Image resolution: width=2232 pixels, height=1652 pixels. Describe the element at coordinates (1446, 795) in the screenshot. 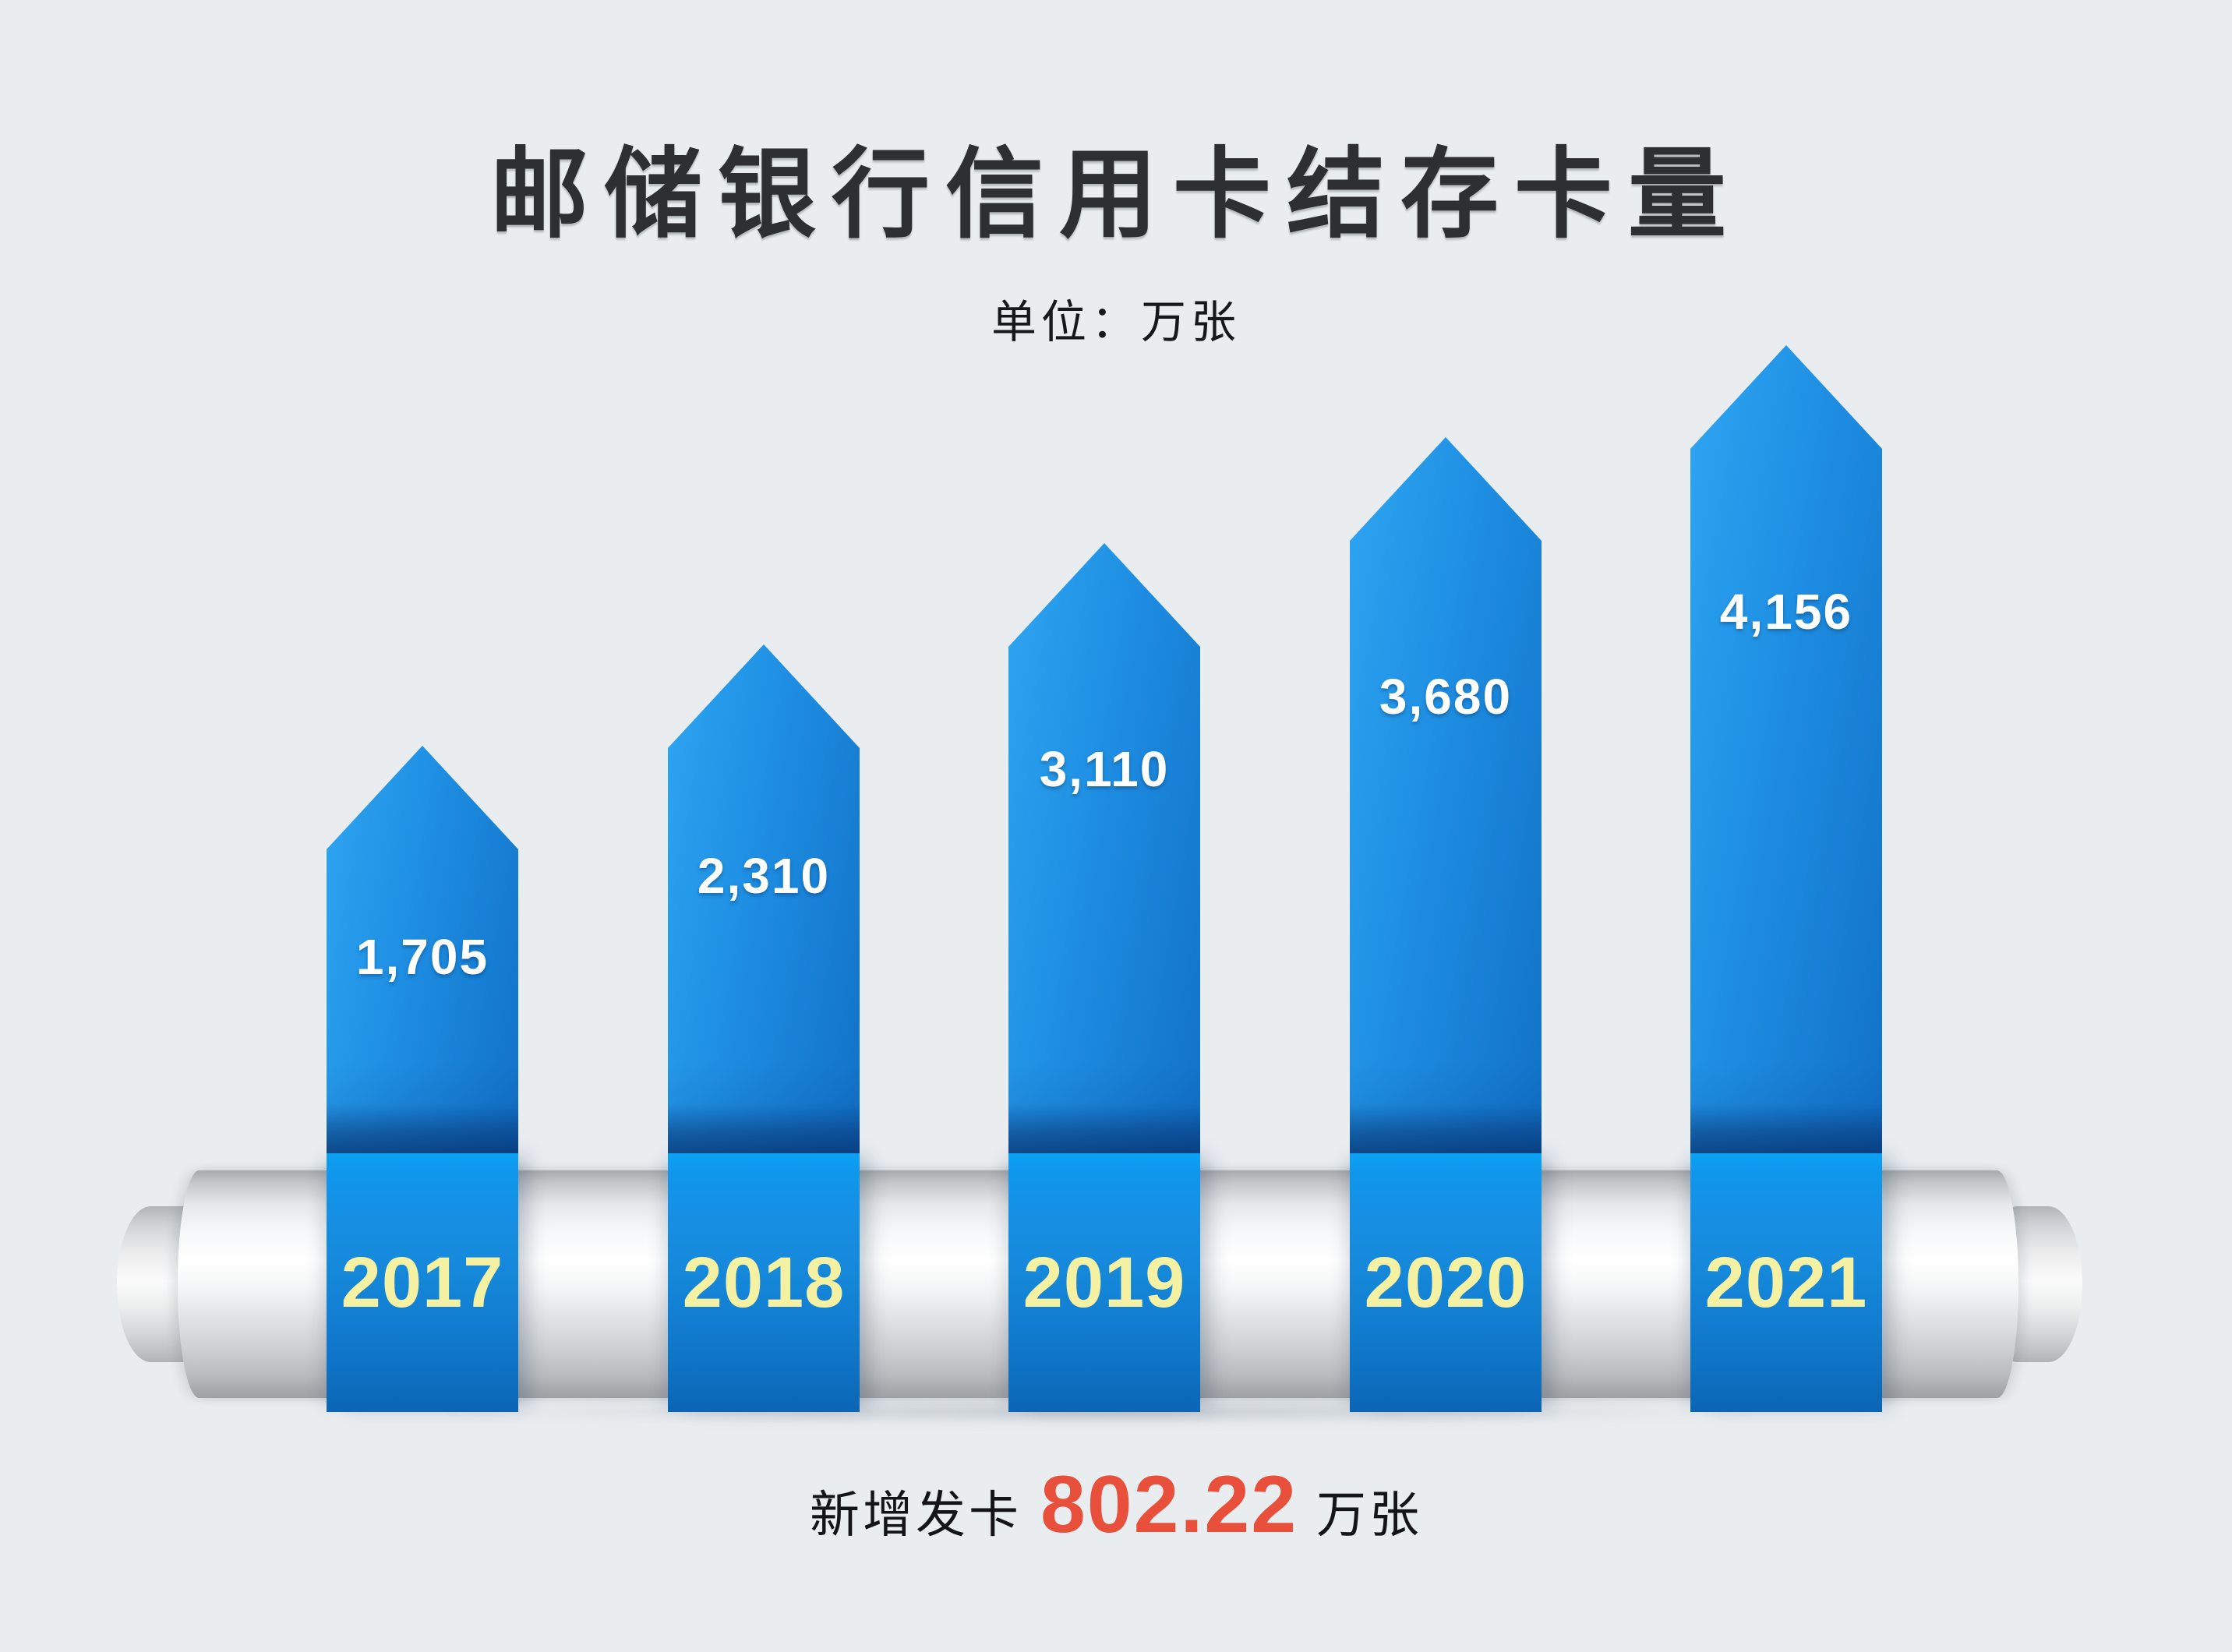

I see `bar-2020` at that location.